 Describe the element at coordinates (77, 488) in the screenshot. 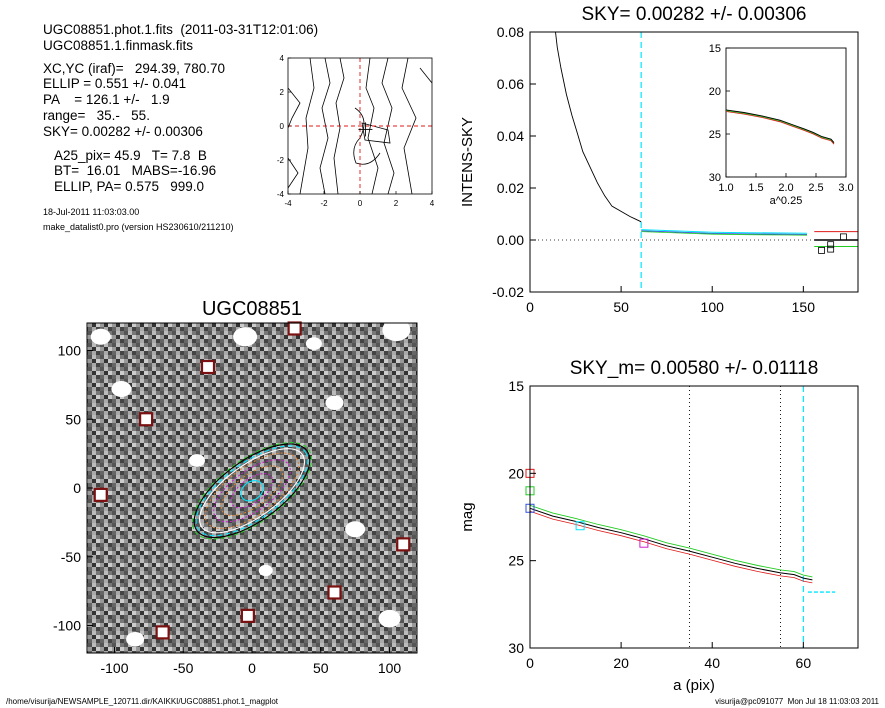

I see `image-ytick-label: 0` at that location.